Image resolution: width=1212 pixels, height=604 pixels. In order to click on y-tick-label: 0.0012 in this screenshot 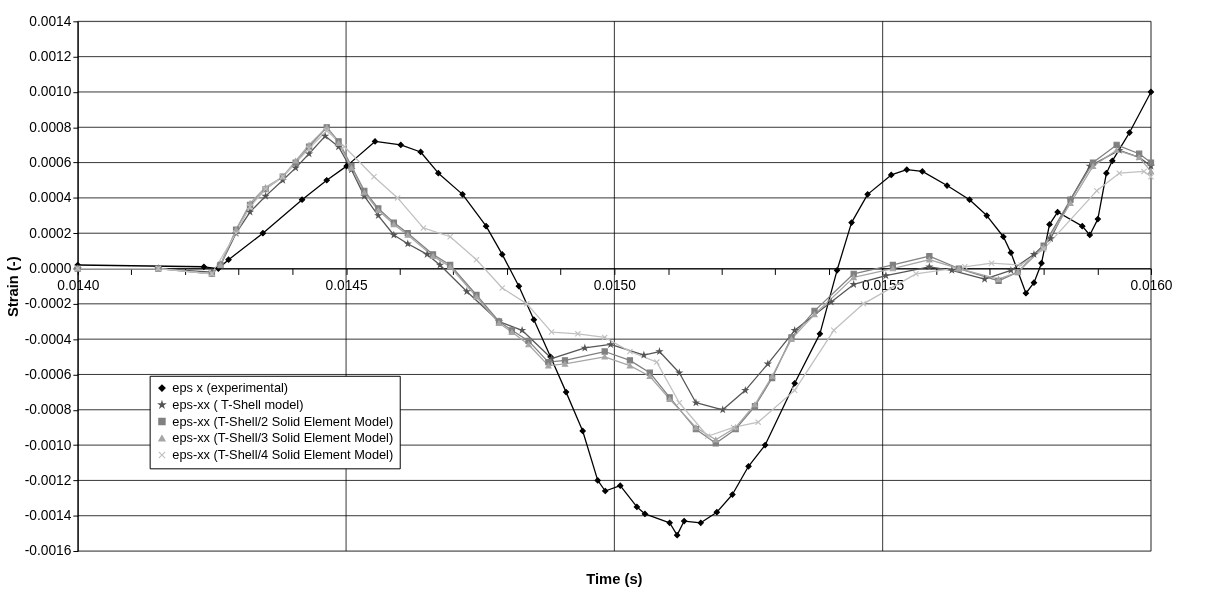, I will do `click(50, 57)`.